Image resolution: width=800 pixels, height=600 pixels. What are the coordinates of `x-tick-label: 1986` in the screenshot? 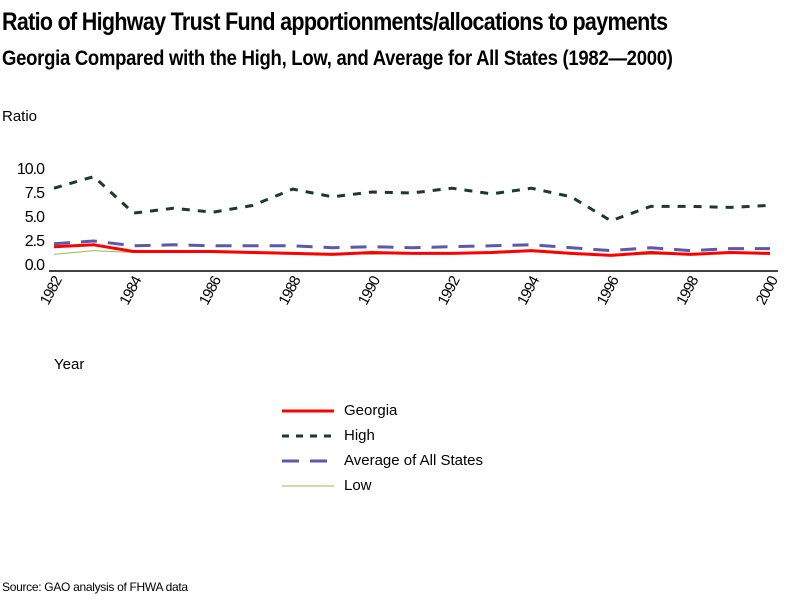 It's located at (210, 290).